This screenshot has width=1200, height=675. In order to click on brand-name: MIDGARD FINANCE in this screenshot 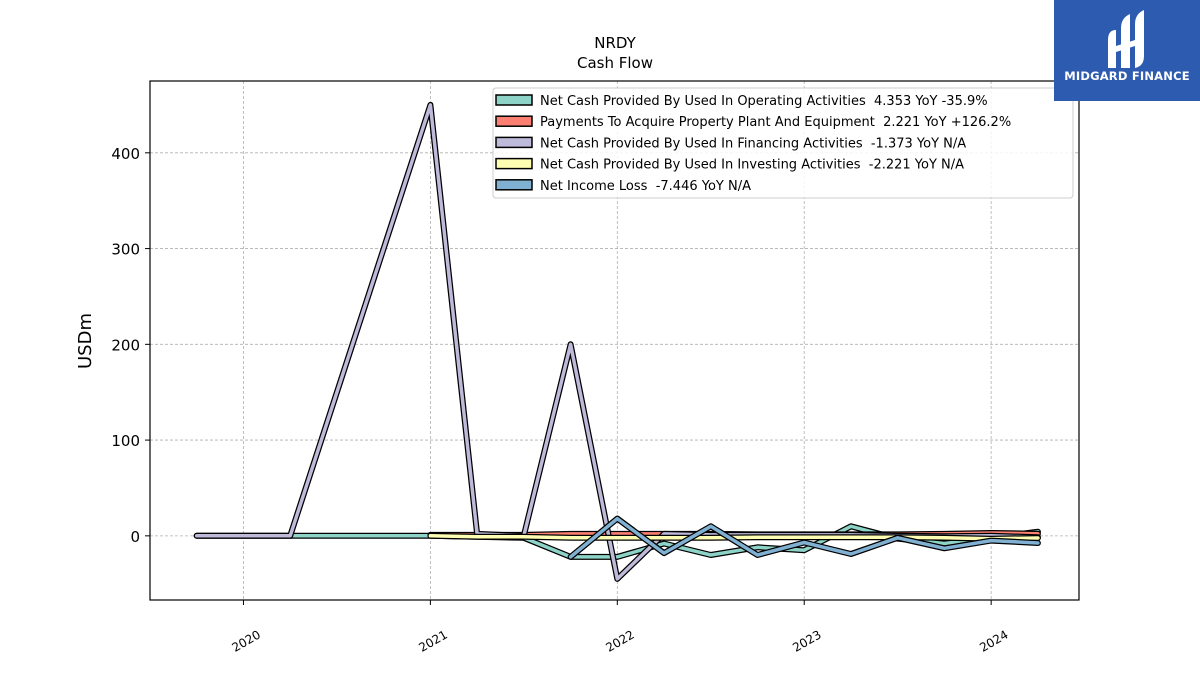, I will do `click(1127, 76)`.